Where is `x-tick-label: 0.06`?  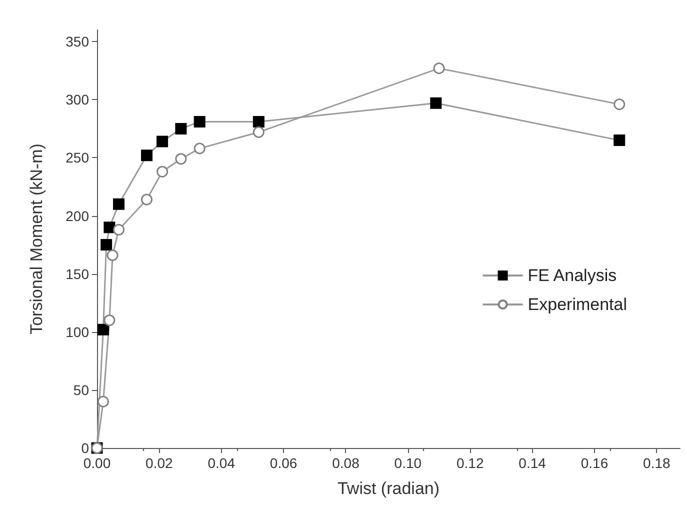 x-tick-label: 0.06 is located at coordinates (284, 463).